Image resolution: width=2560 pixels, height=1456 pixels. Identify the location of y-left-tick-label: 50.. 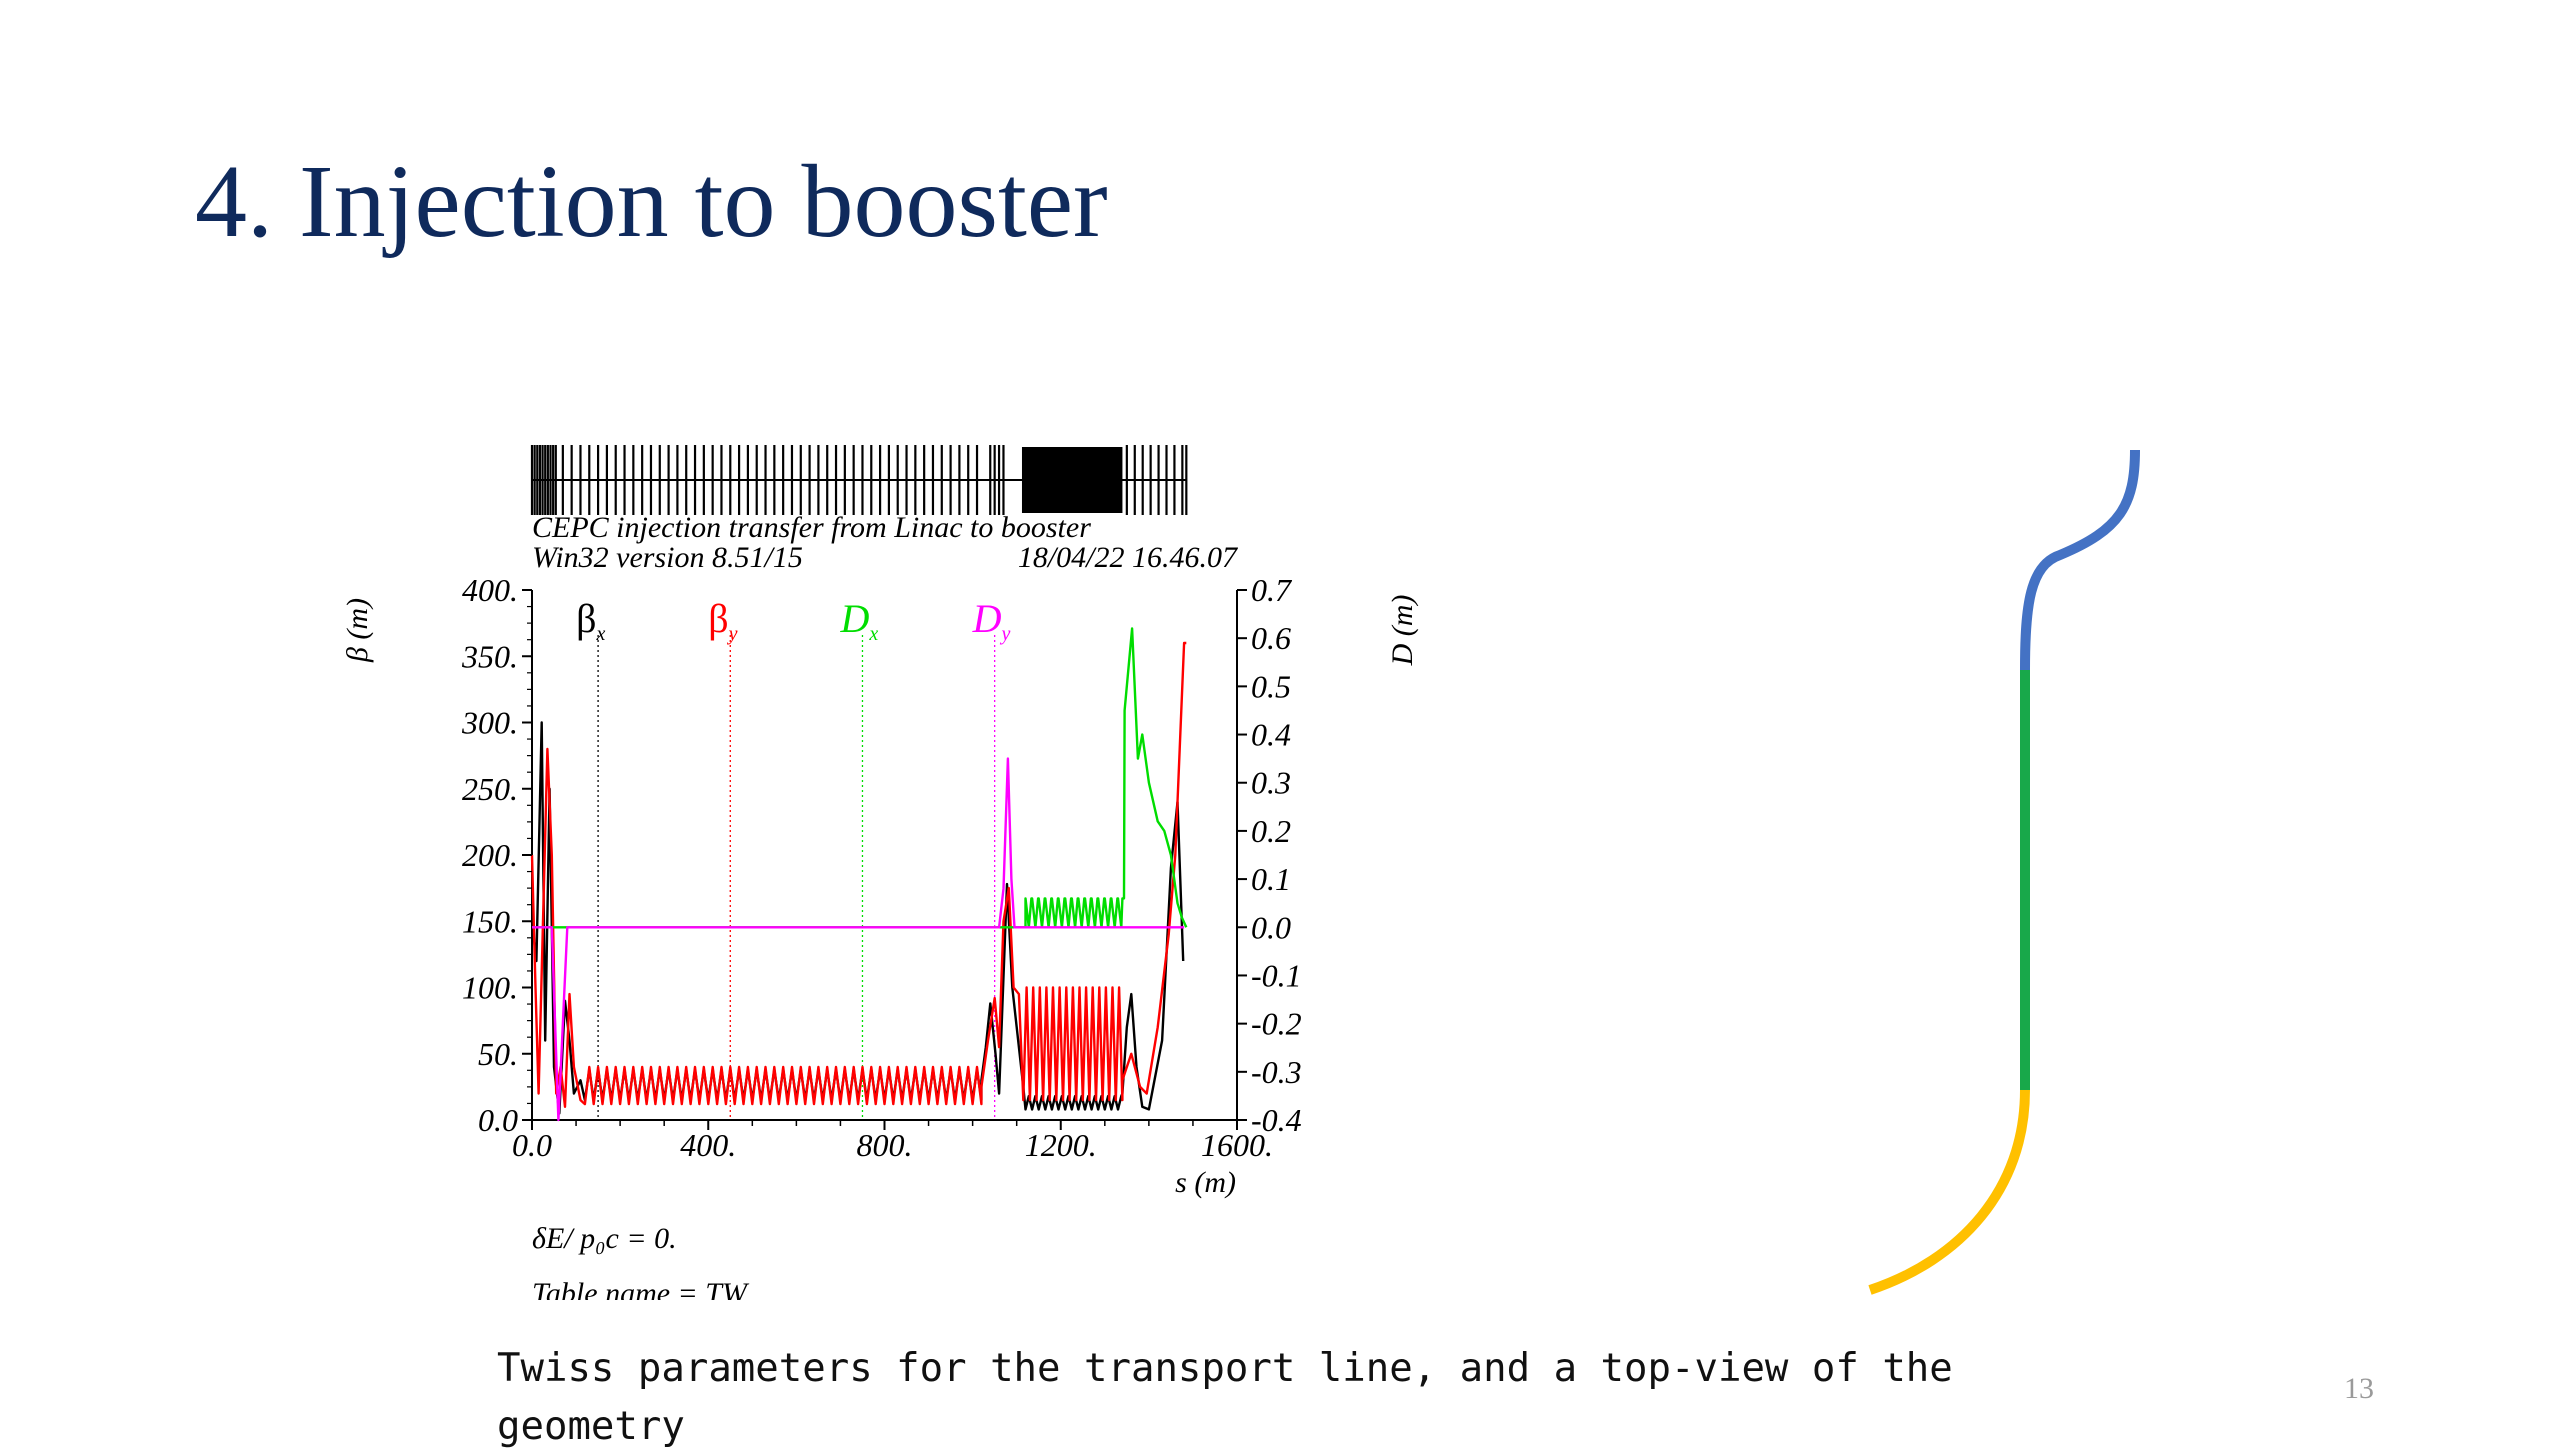
(498, 1054).